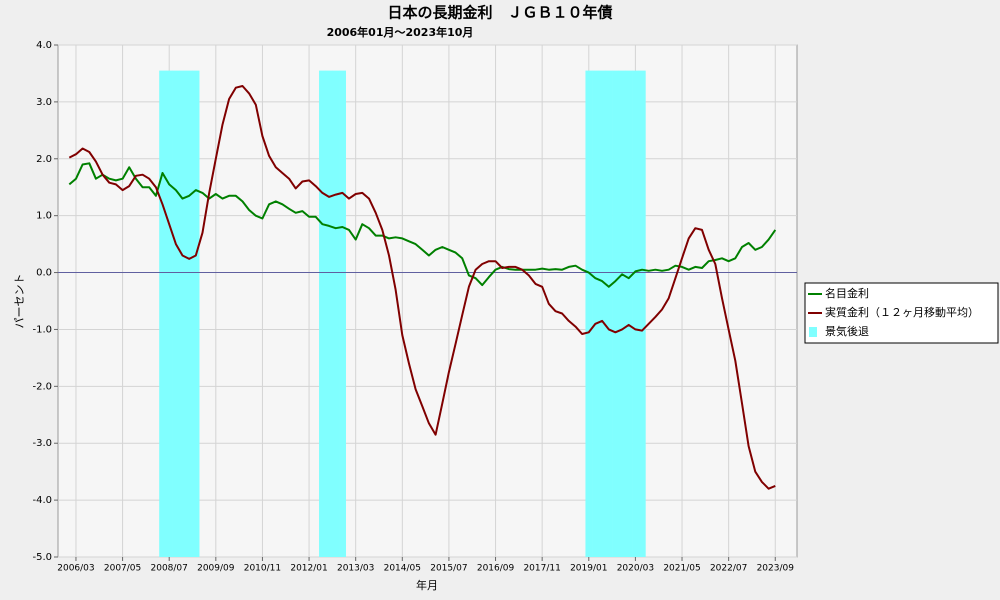 The image size is (1000, 600). I want to click on x-tick-label: 2020/03, so click(635, 569).